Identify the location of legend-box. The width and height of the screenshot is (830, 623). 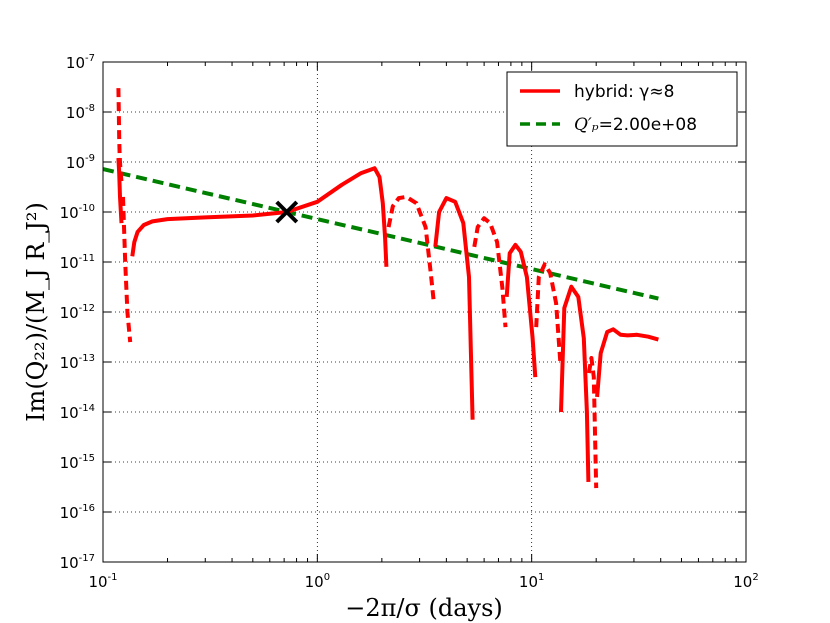
(622, 109).